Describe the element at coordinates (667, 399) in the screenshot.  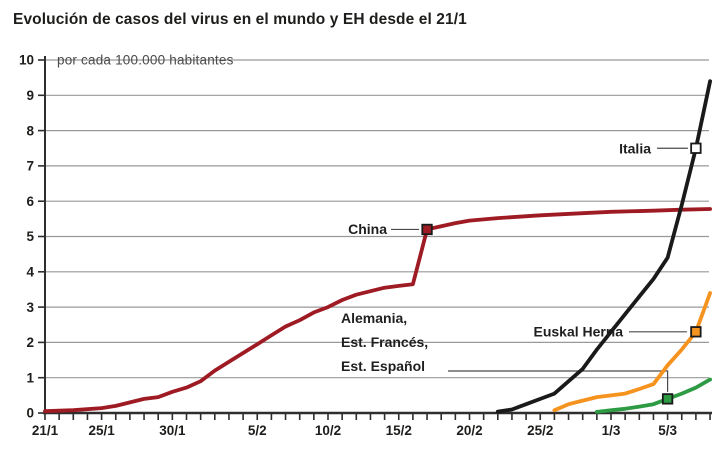
I see `alemania-francia-espana-marker` at that location.